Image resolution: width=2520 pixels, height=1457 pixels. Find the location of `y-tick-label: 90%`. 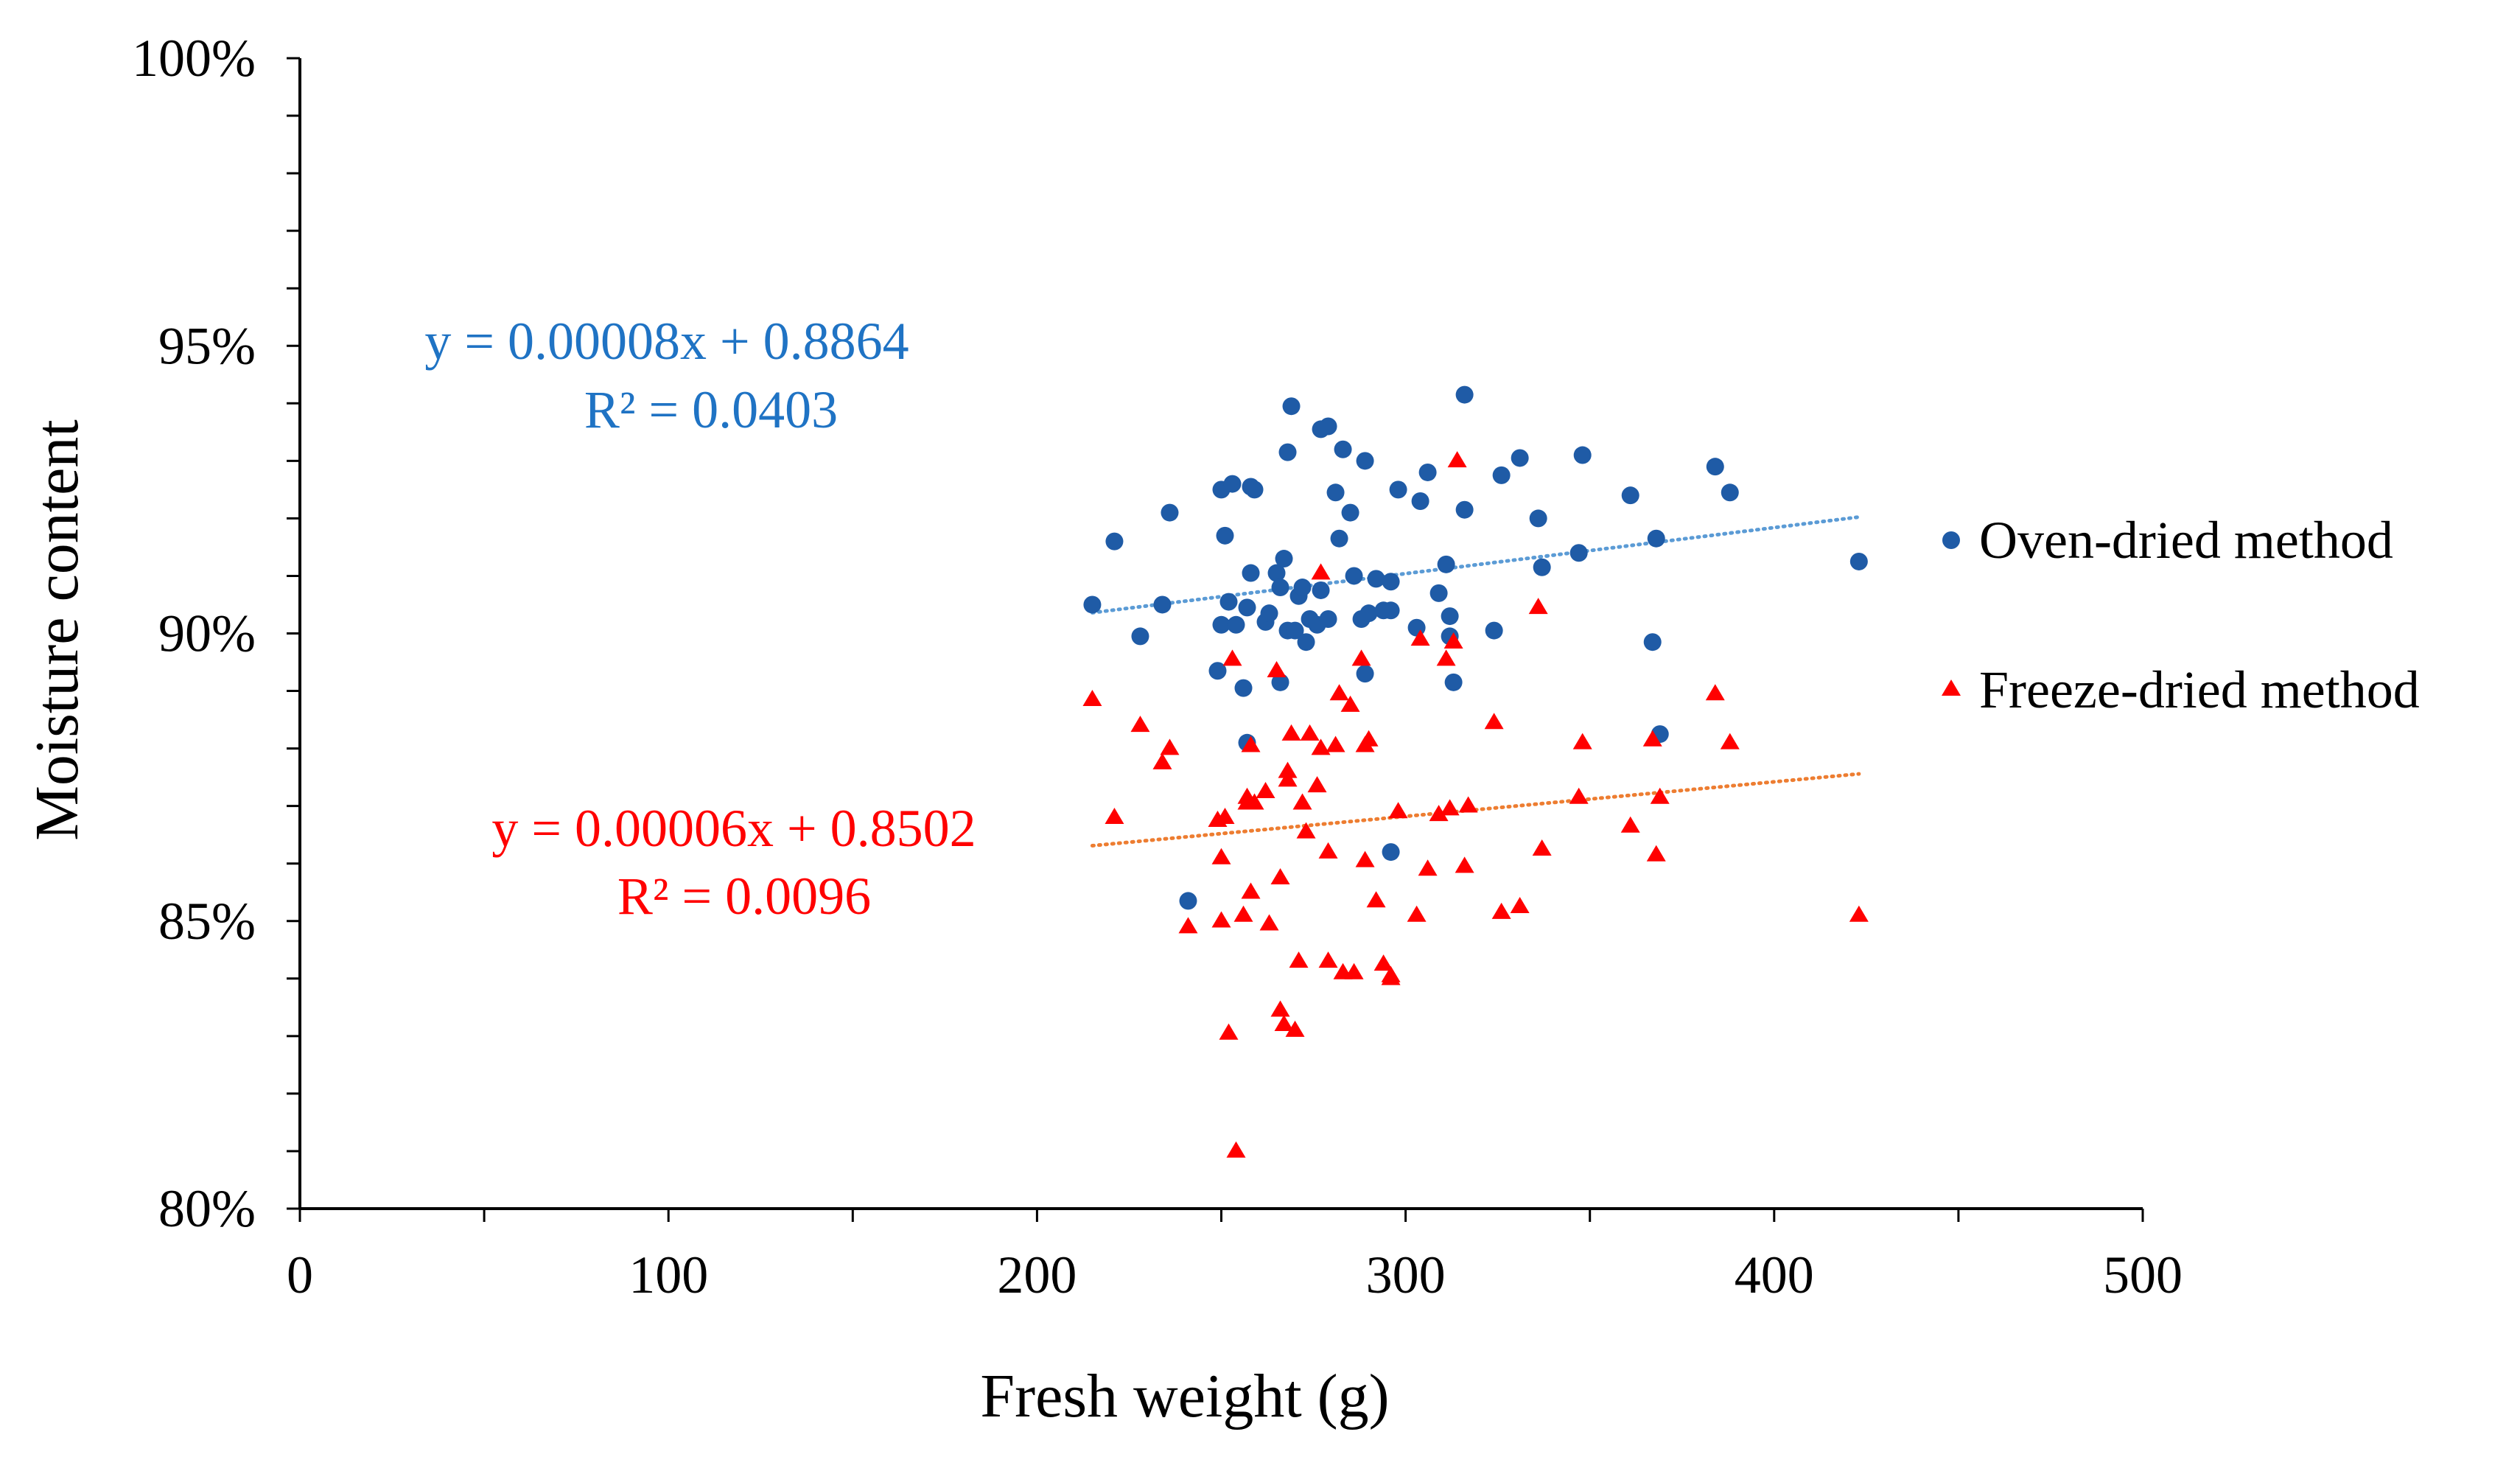

y-tick-label: 90% is located at coordinates (207, 633).